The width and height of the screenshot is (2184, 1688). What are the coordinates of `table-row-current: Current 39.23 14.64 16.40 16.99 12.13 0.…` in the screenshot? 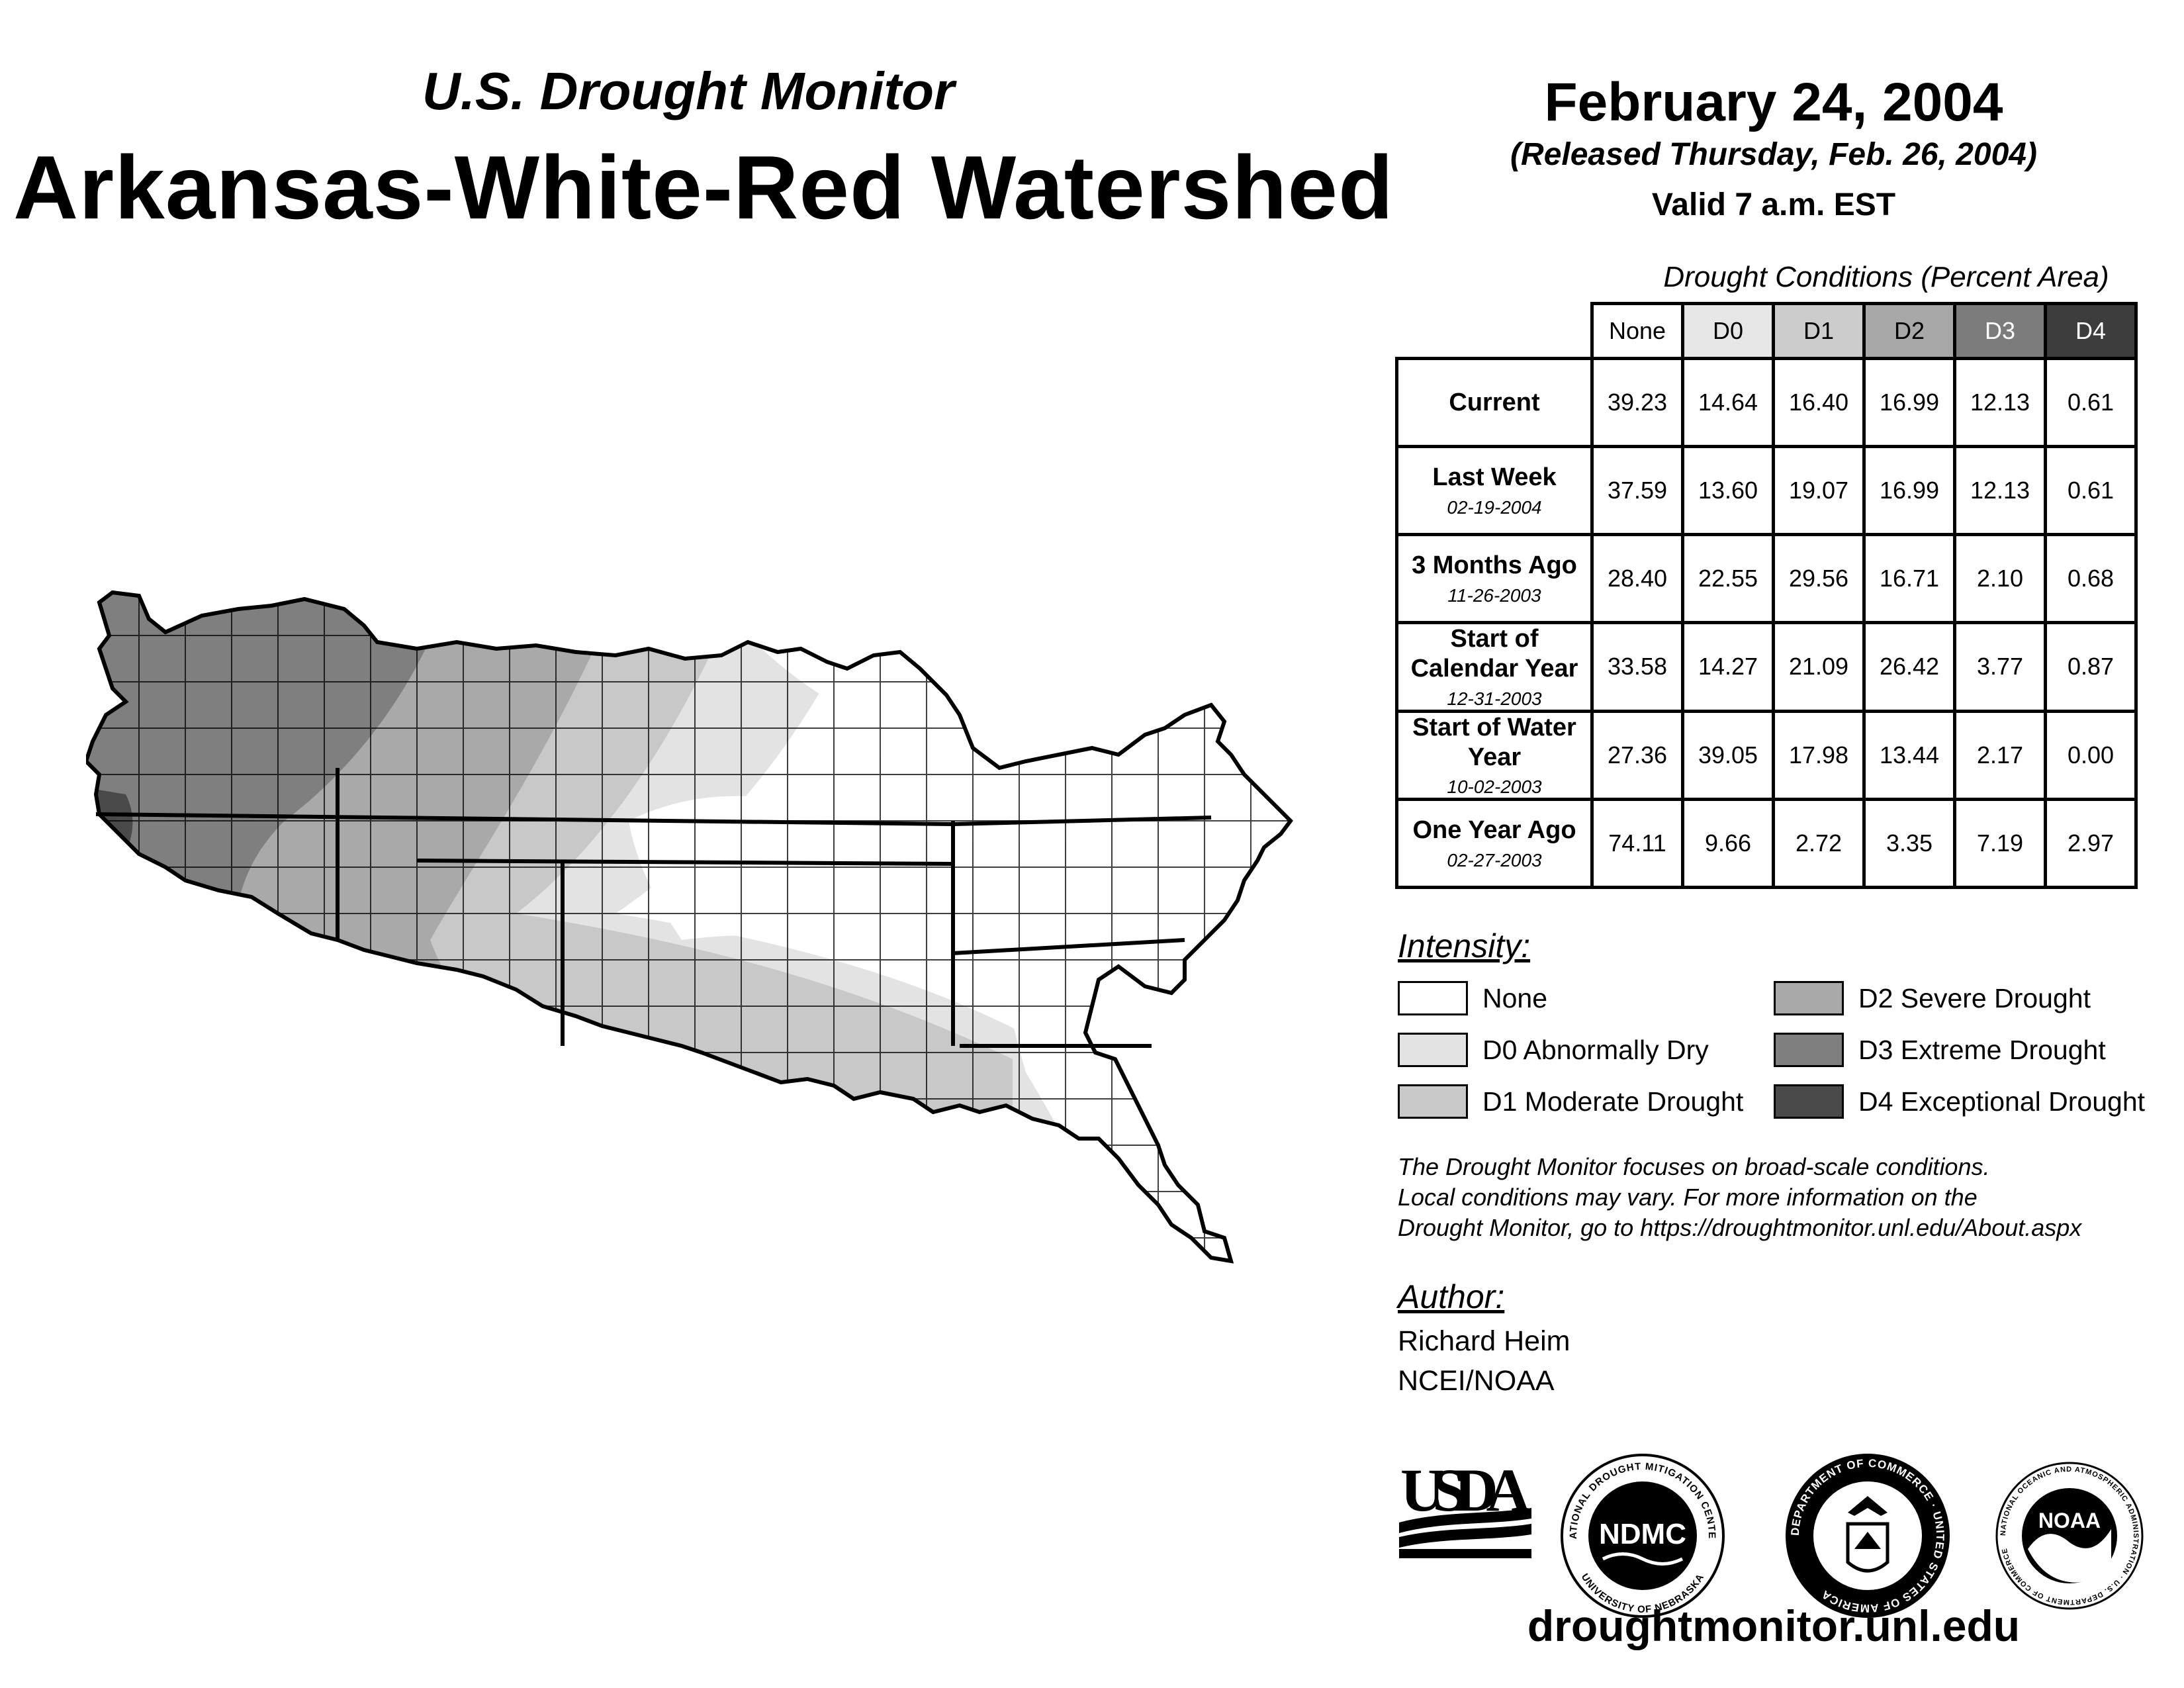 It's located at (1766, 402).